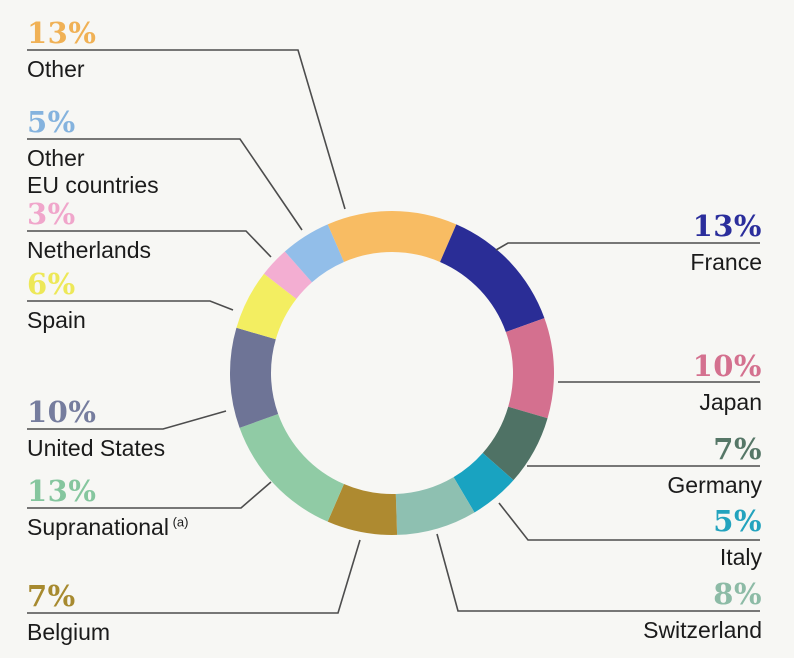 This screenshot has height=658, width=794. I want to click on country-name-spain: Spain, so click(56, 320).